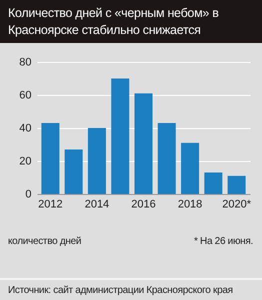  Describe the element at coordinates (131, 21) in the screenshot. I see `chart-title: Количество дней с «черным небом» в Красноярске стабильно снижается` at that location.